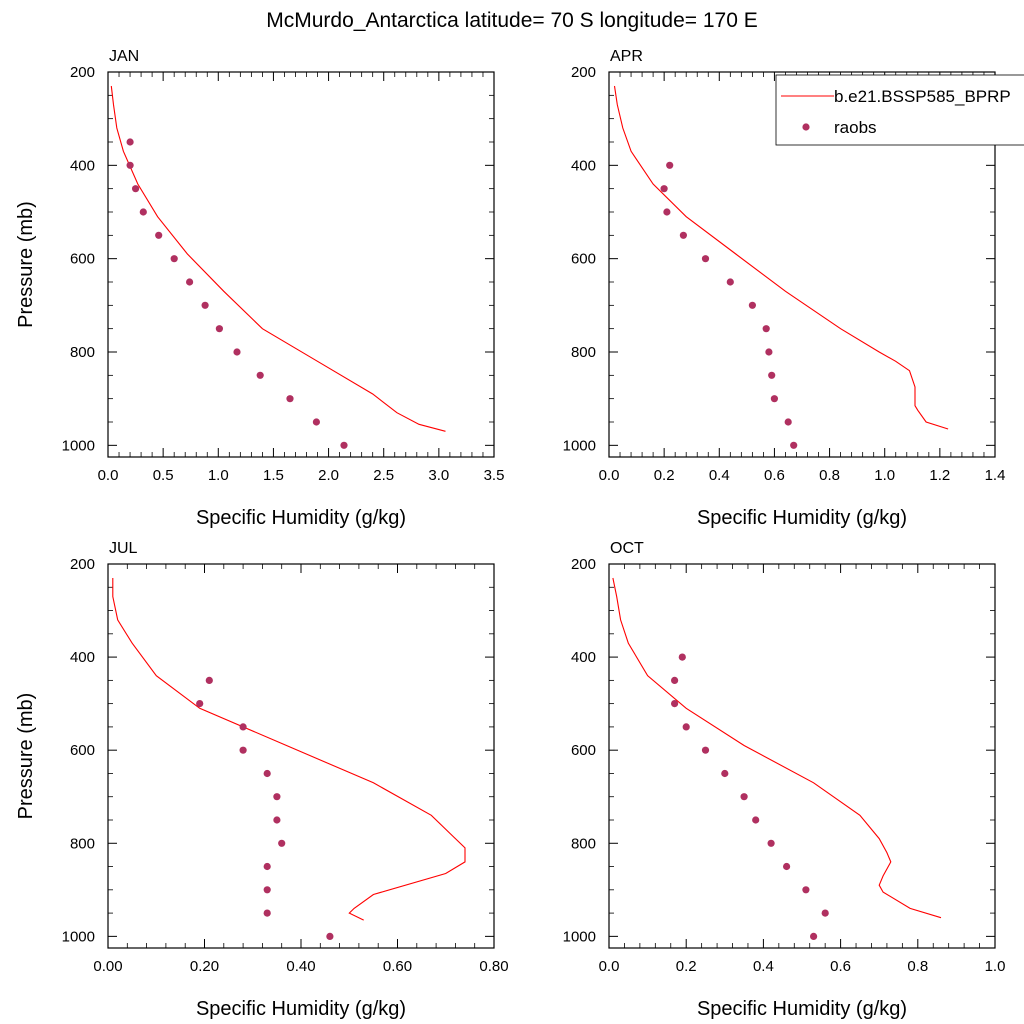  Describe the element at coordinates (26, 264) in the screenshot. I see `y-axis-label-jan: Pressure (mb)` at that location.